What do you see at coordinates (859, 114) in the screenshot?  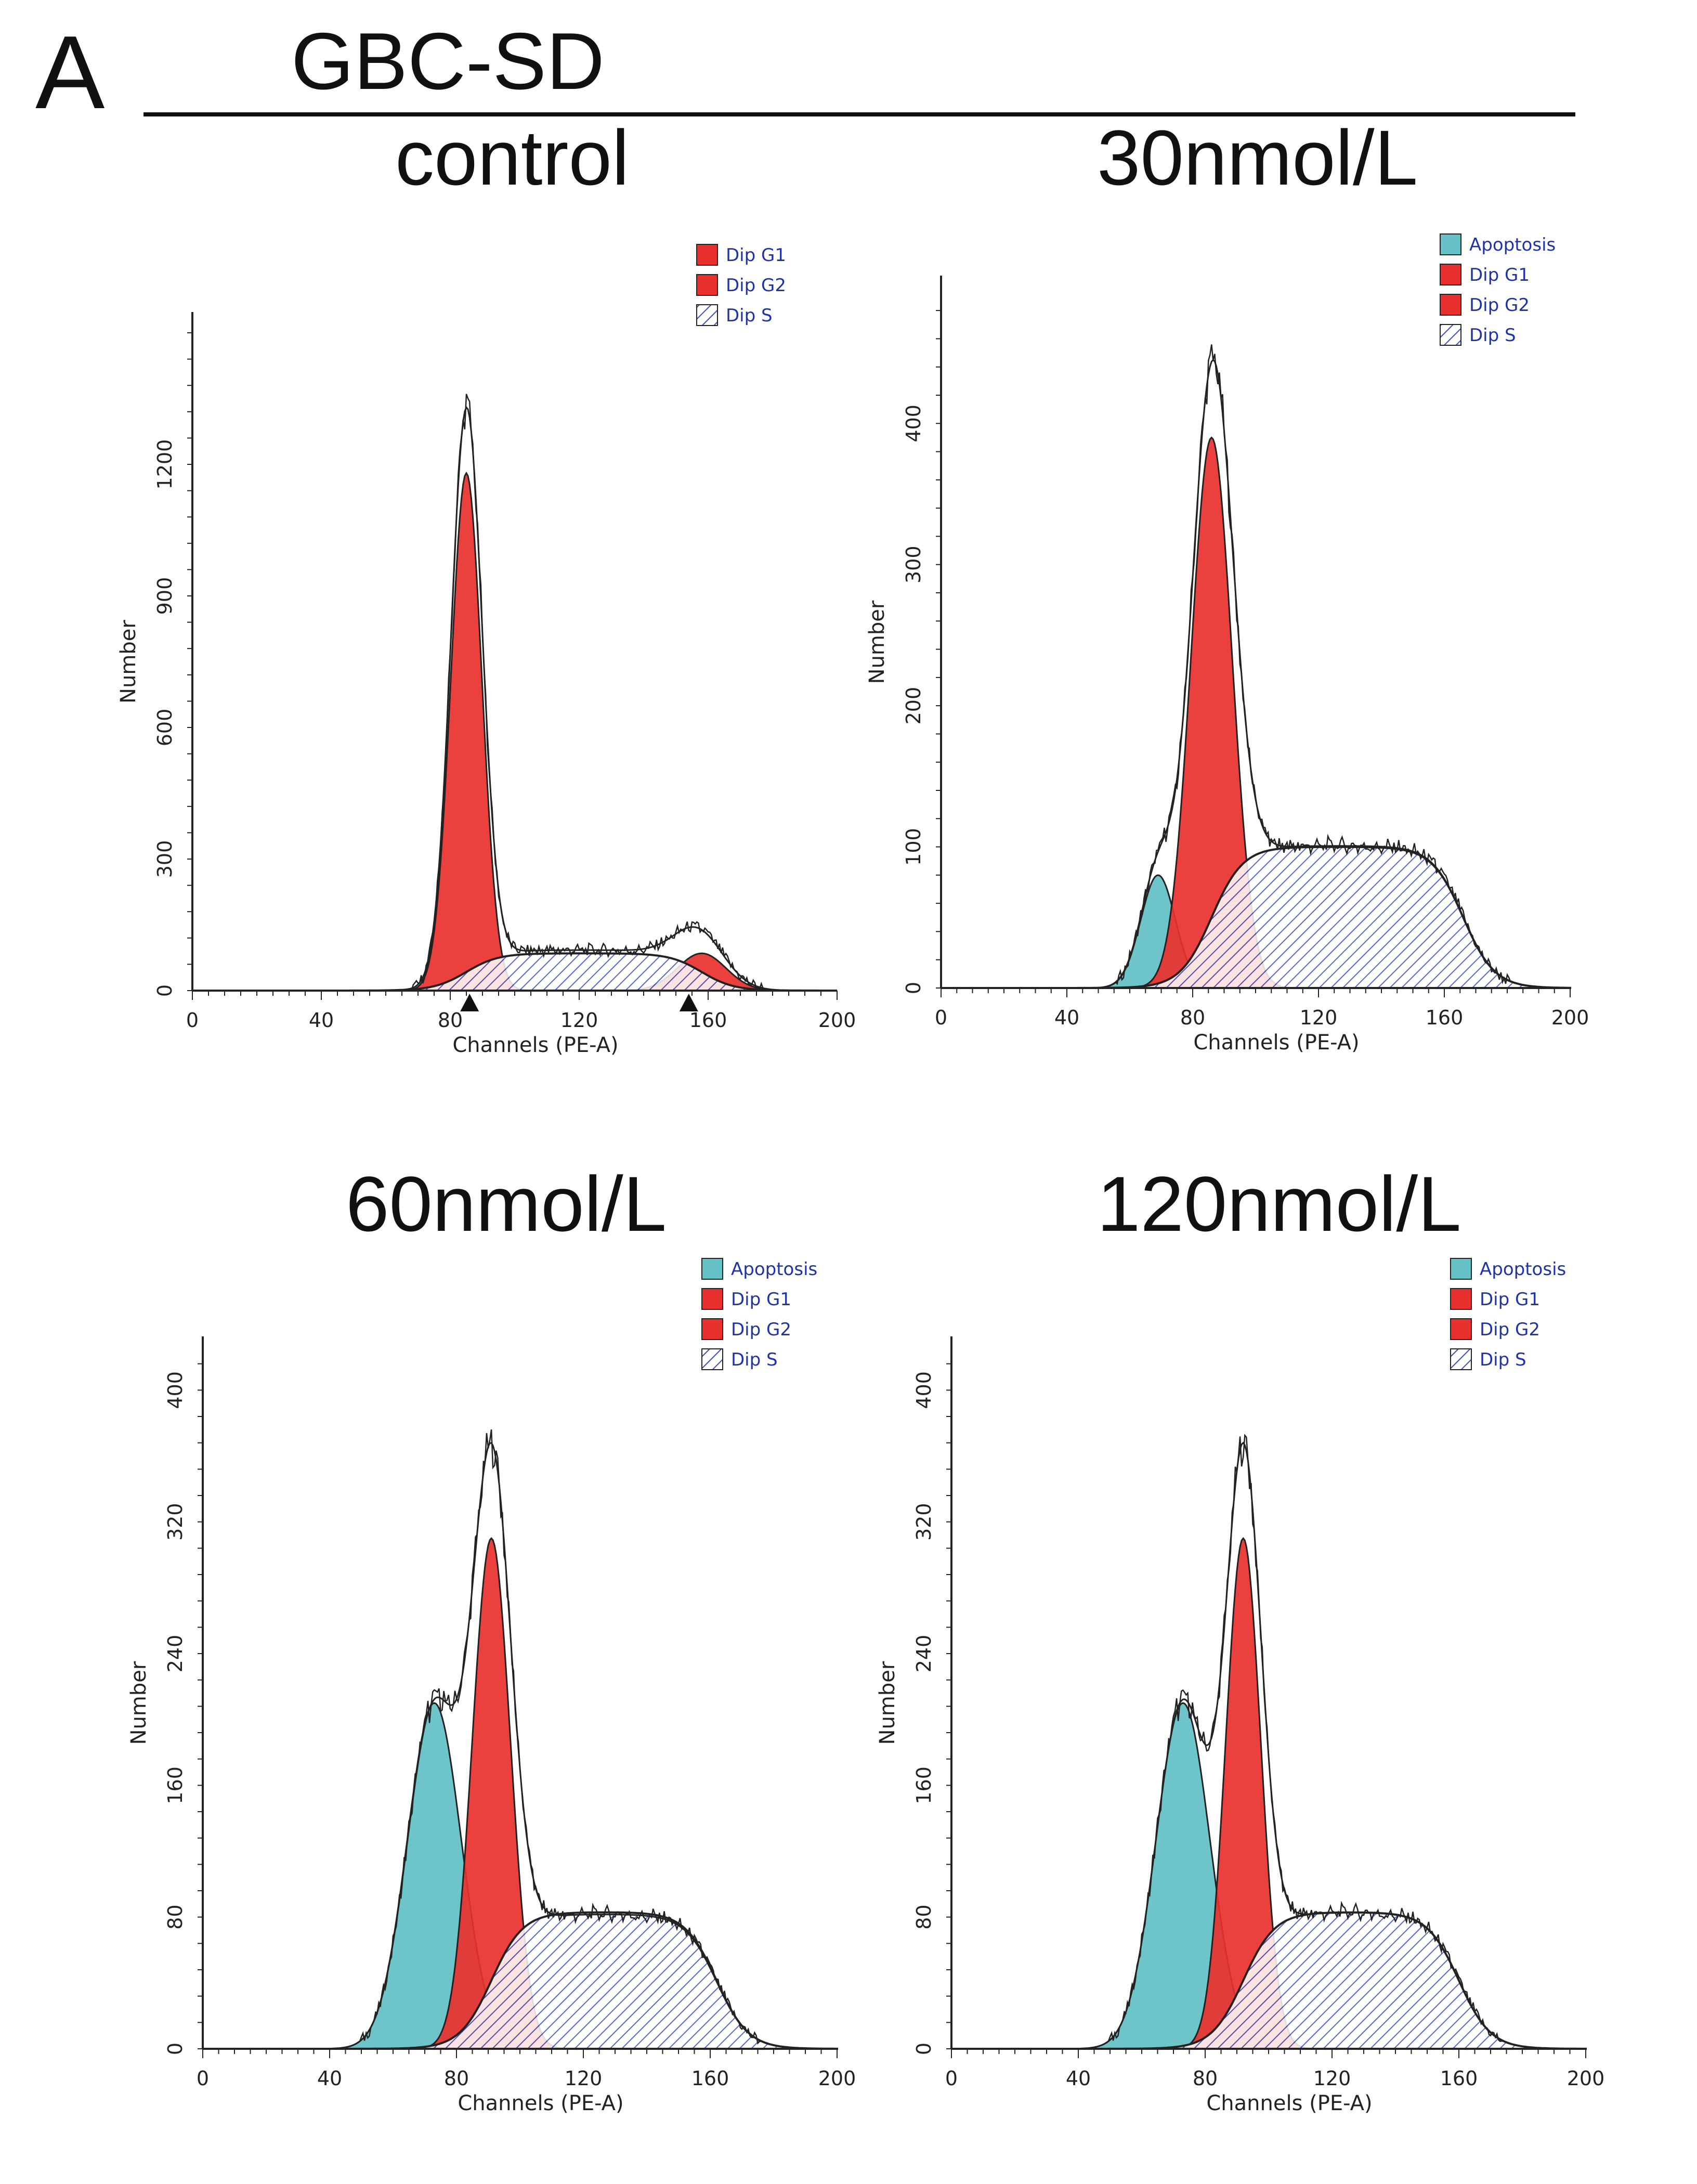 I see `title-underline` at bounding box center [859, 114].